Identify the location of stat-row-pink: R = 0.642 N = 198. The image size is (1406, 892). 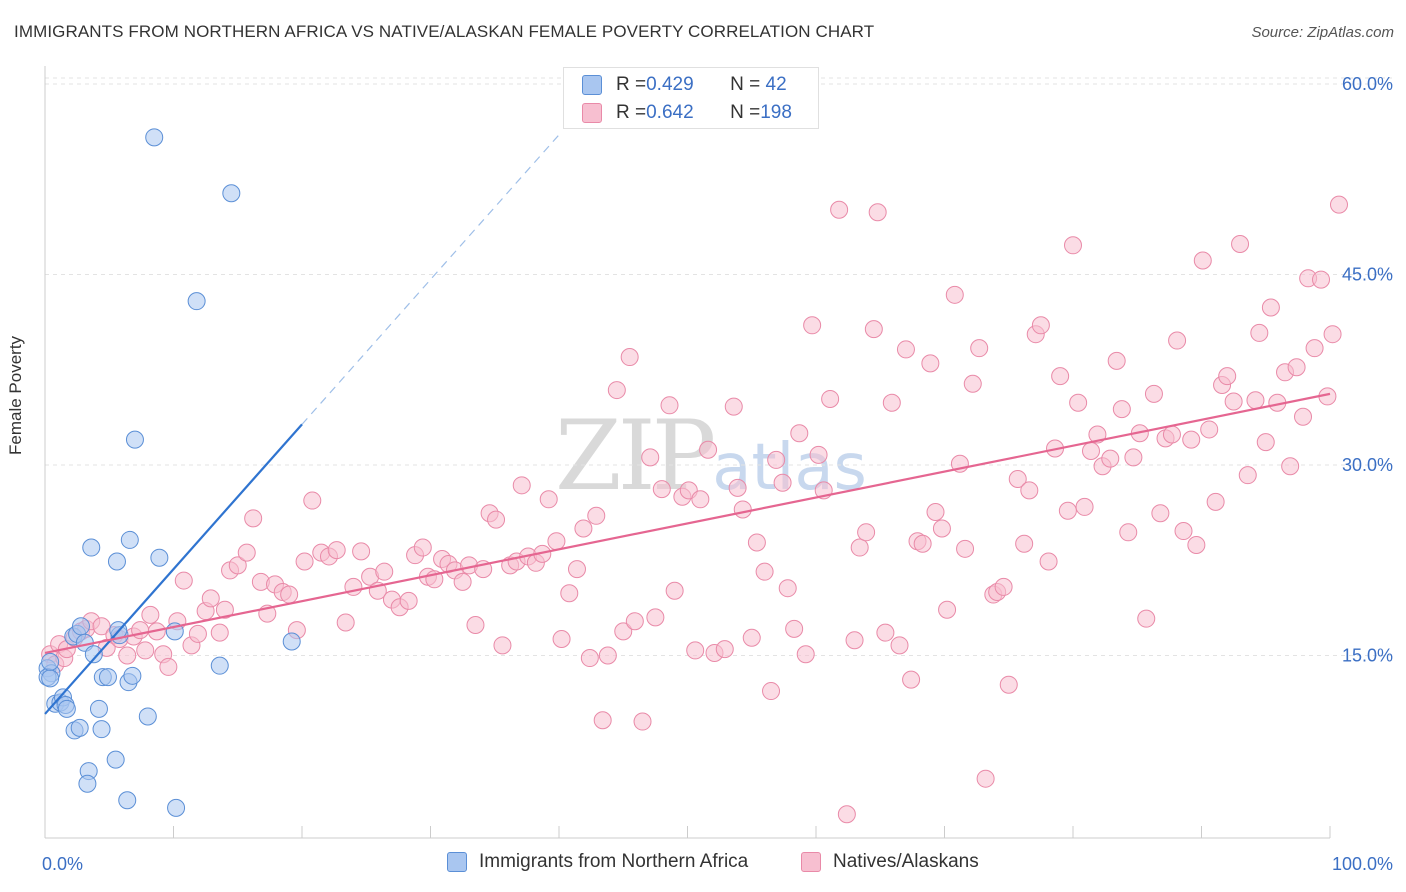
(687, 113).